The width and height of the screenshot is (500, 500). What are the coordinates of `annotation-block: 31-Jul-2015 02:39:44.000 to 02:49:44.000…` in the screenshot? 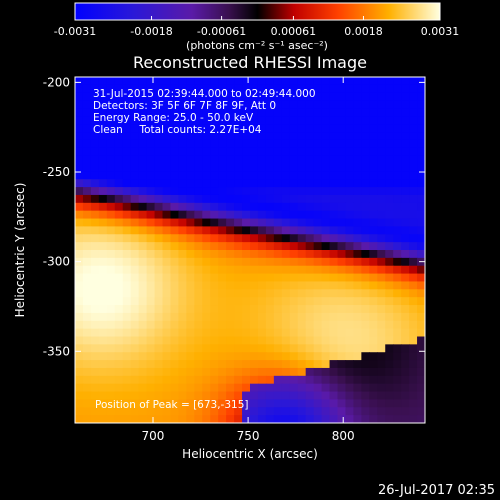 It's located at (204, 112).